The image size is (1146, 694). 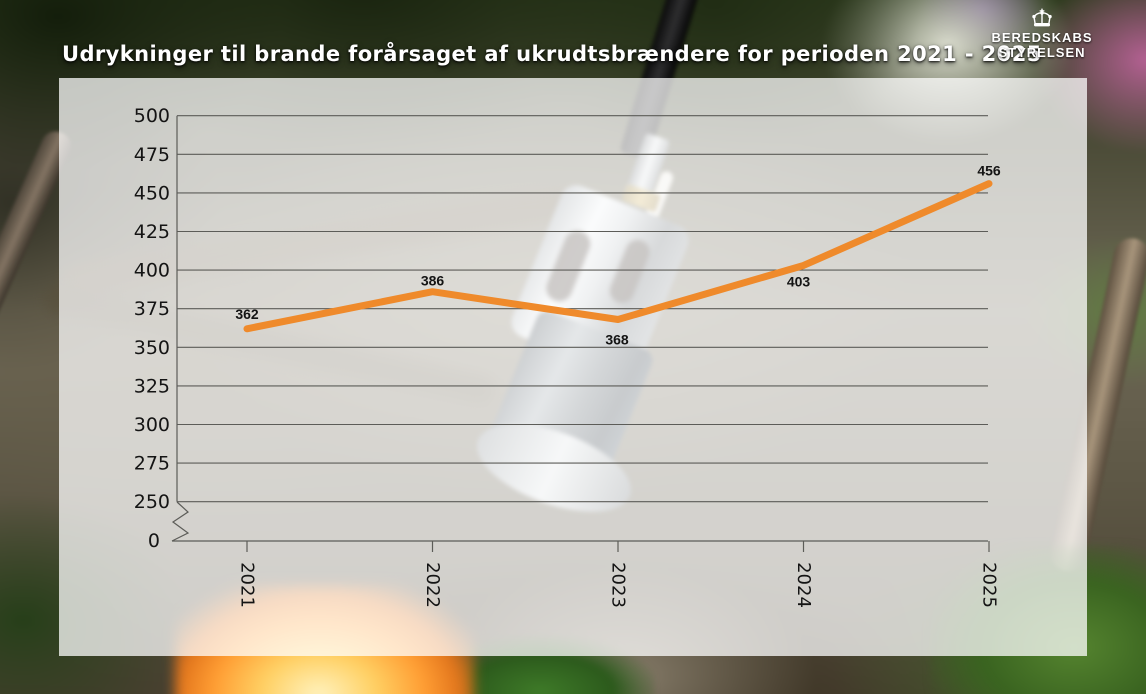 What do you see at coordinates (152, 348) in the screenshot?
I see `y-tick-label: 350` at bounding box center [152, 348].